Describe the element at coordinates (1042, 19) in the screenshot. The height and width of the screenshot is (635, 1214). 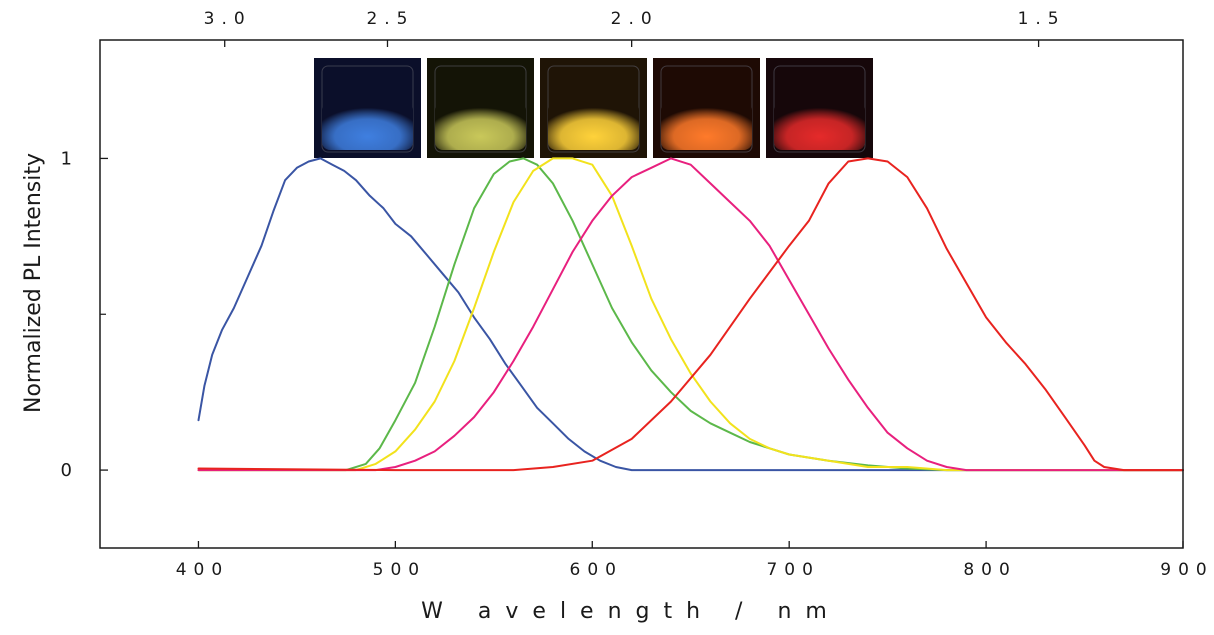
I see `top-tick-label: 1.5` at that location.